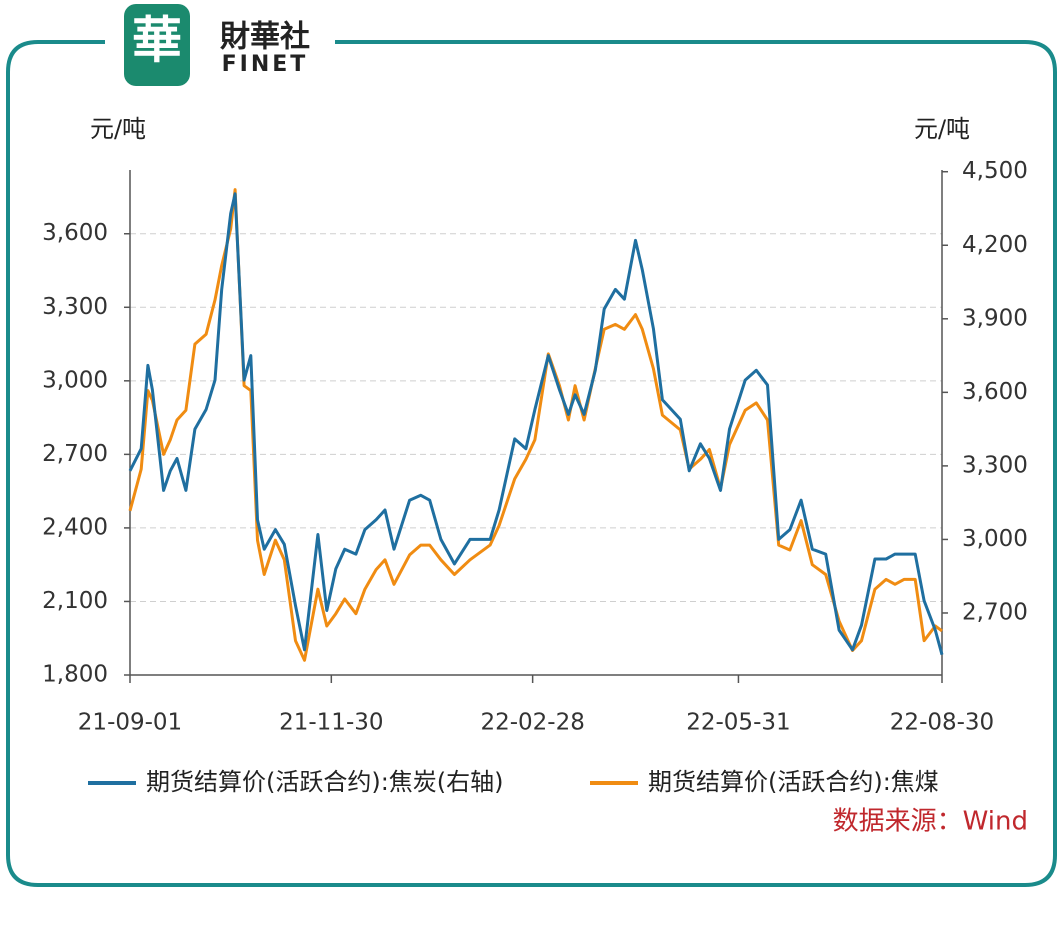  What do you see at coordinates (532, 723) in the screenshot?
I see `x-tick-label: 22-02-28` at bounding box center [532, 723].